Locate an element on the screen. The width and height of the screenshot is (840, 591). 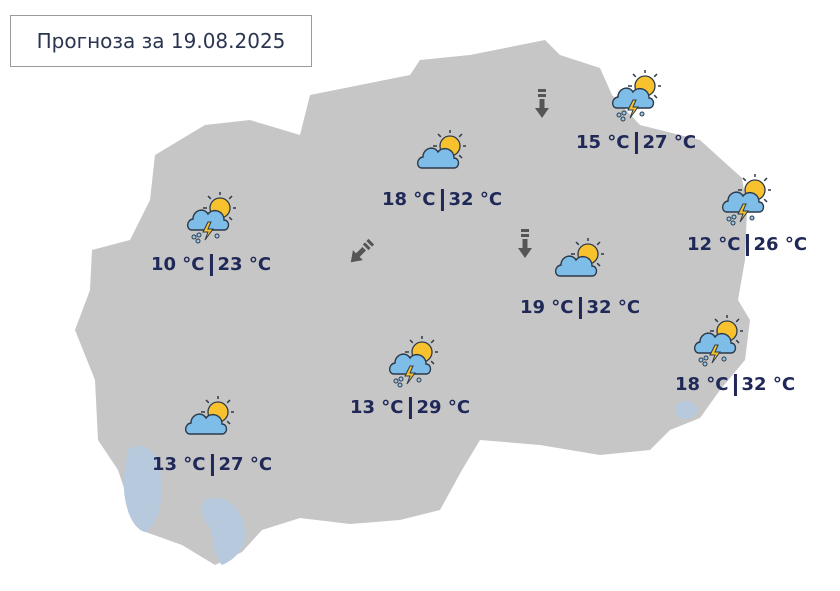
max-temp: 23 °C is located at coordinates (244, 264).